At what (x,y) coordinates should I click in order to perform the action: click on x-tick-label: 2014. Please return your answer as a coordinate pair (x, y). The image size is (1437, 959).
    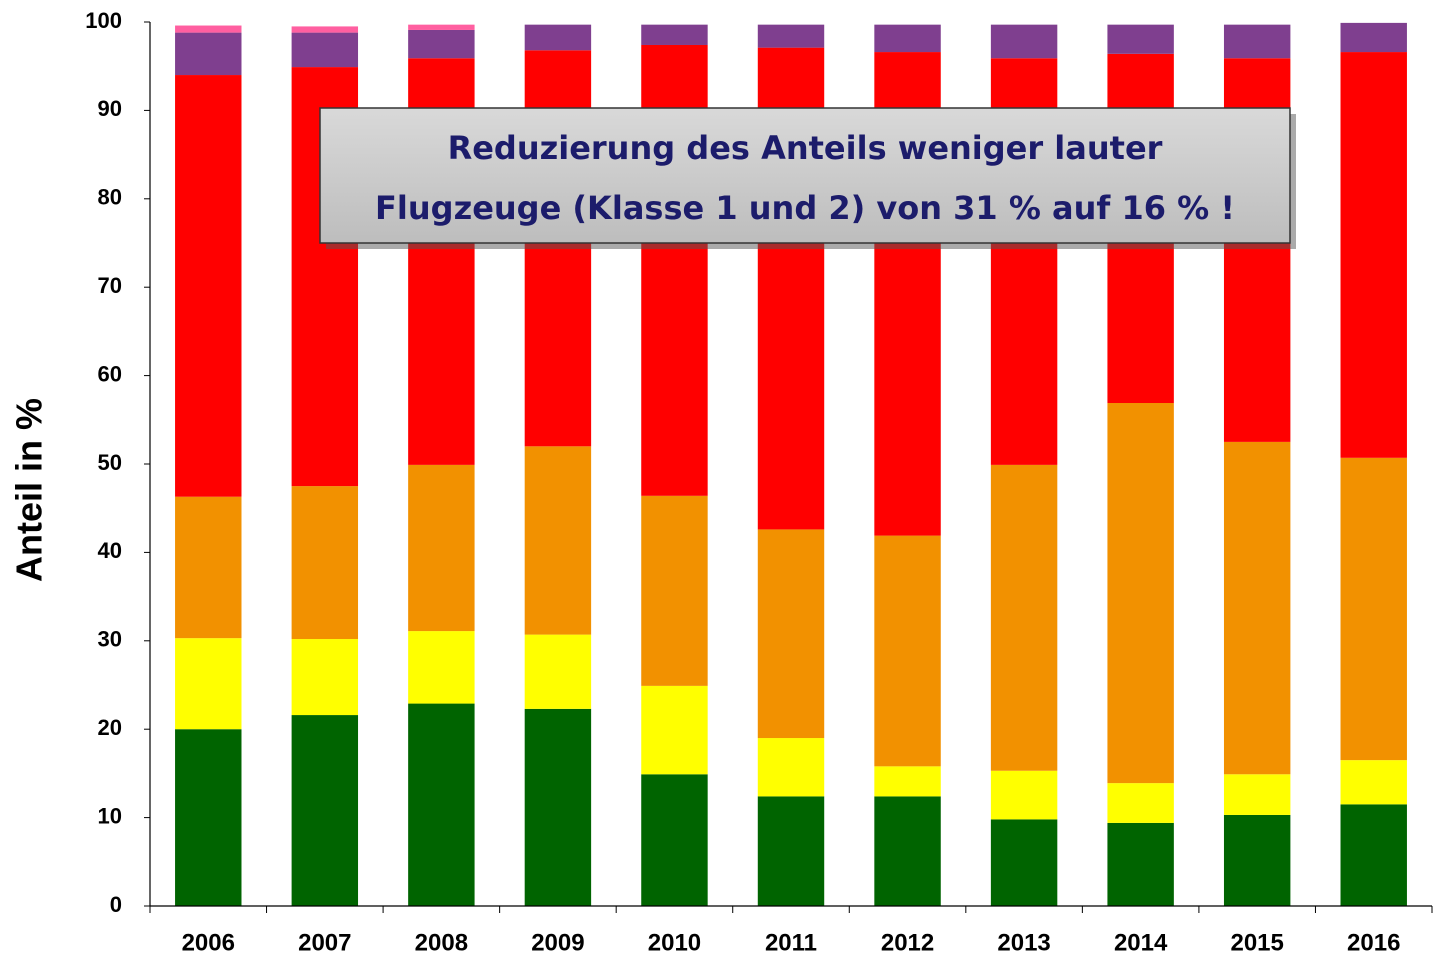
    Looking at the image, I should click on (1141, 942).